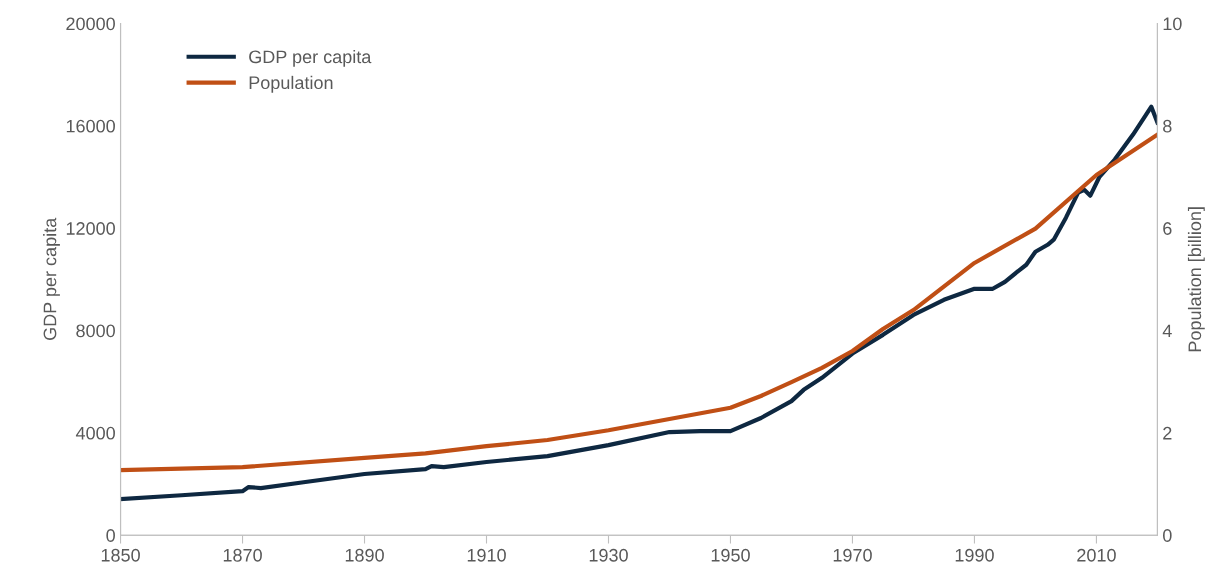  Describe the element at coordinates (95, 331) in the screenshot. I see `y-tick-label: 8000` at that location.